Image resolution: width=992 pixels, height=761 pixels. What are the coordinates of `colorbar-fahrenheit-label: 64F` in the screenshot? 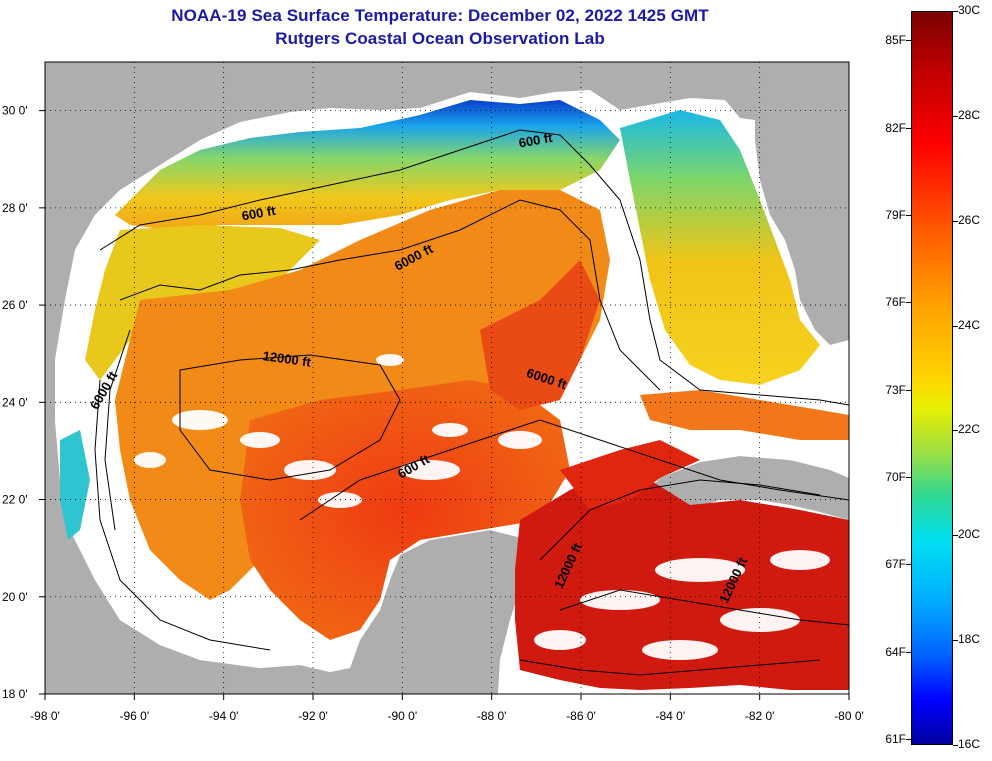 It's located at (895, 651).